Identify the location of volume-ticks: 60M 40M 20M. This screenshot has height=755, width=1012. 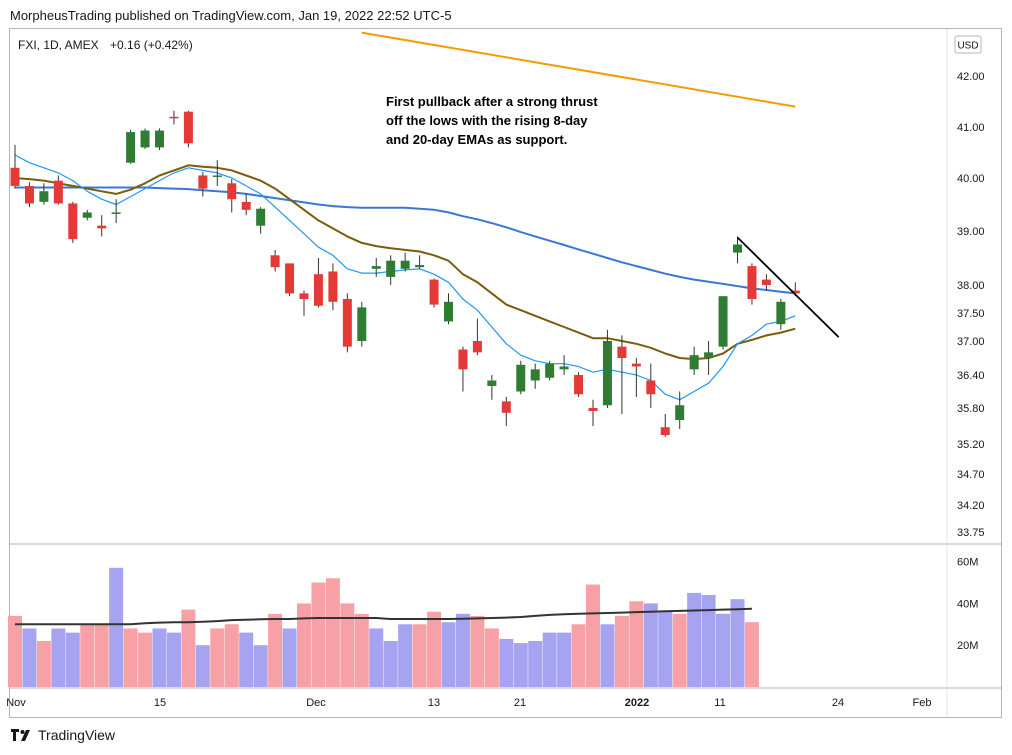
(967, 605).